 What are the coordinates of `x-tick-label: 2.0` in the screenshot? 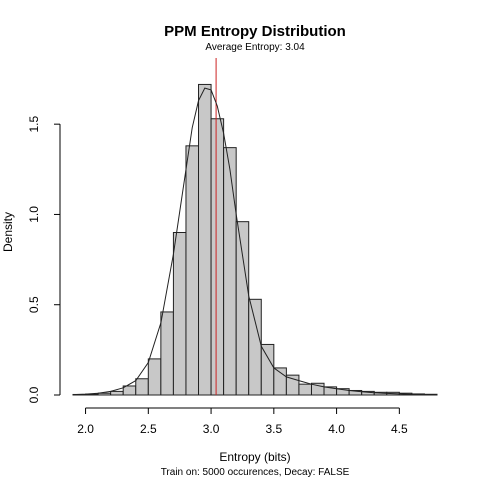 It's located at (85, 429).